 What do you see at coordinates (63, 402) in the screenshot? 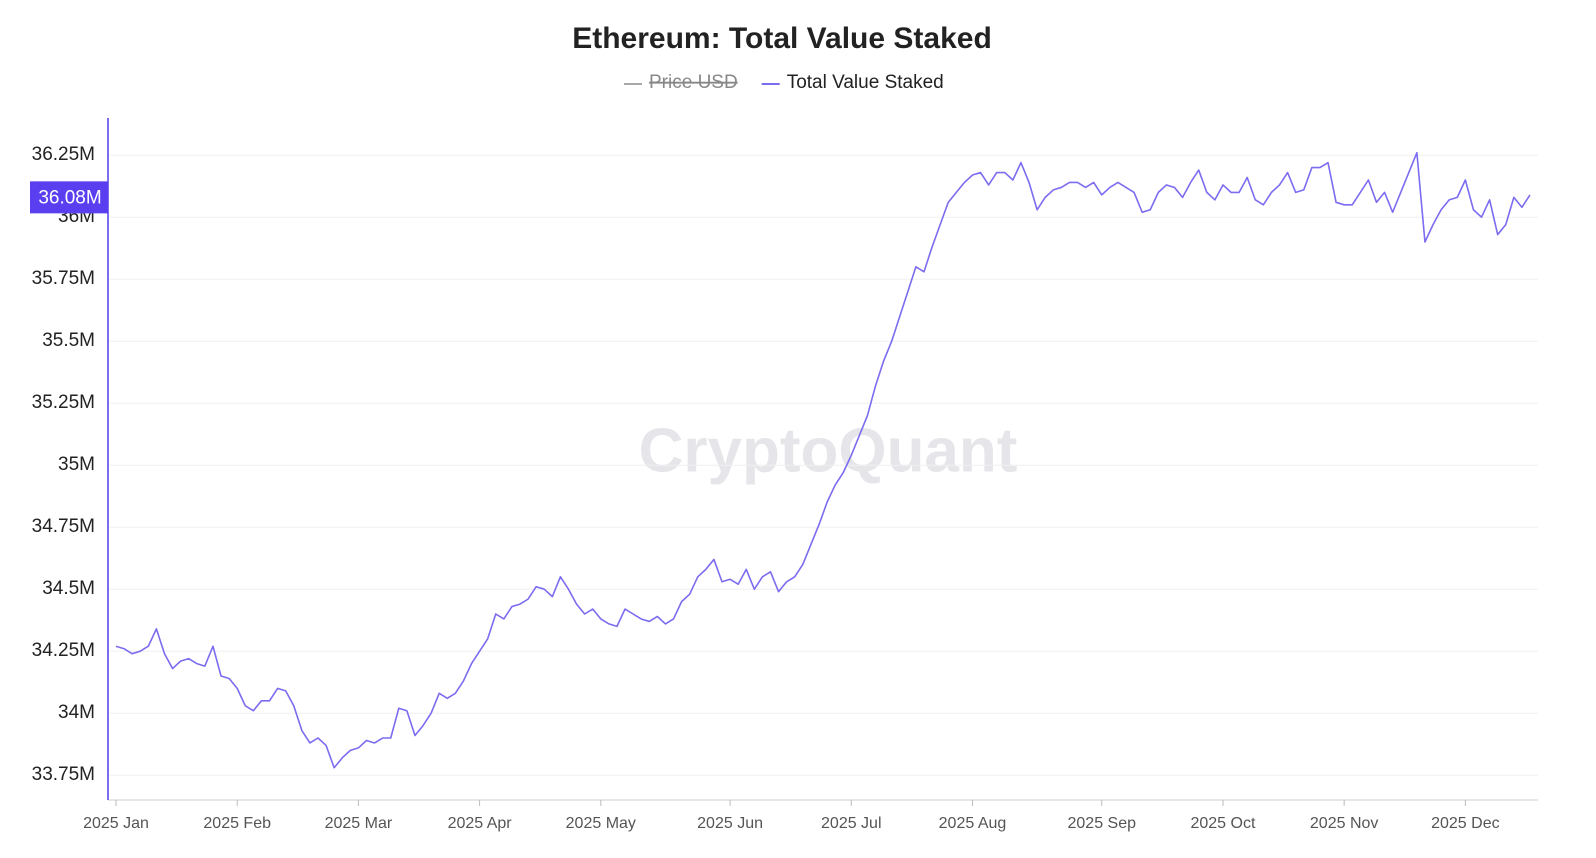
I see `y-tick-label: 35.25M` at bounding box center [63, 402].